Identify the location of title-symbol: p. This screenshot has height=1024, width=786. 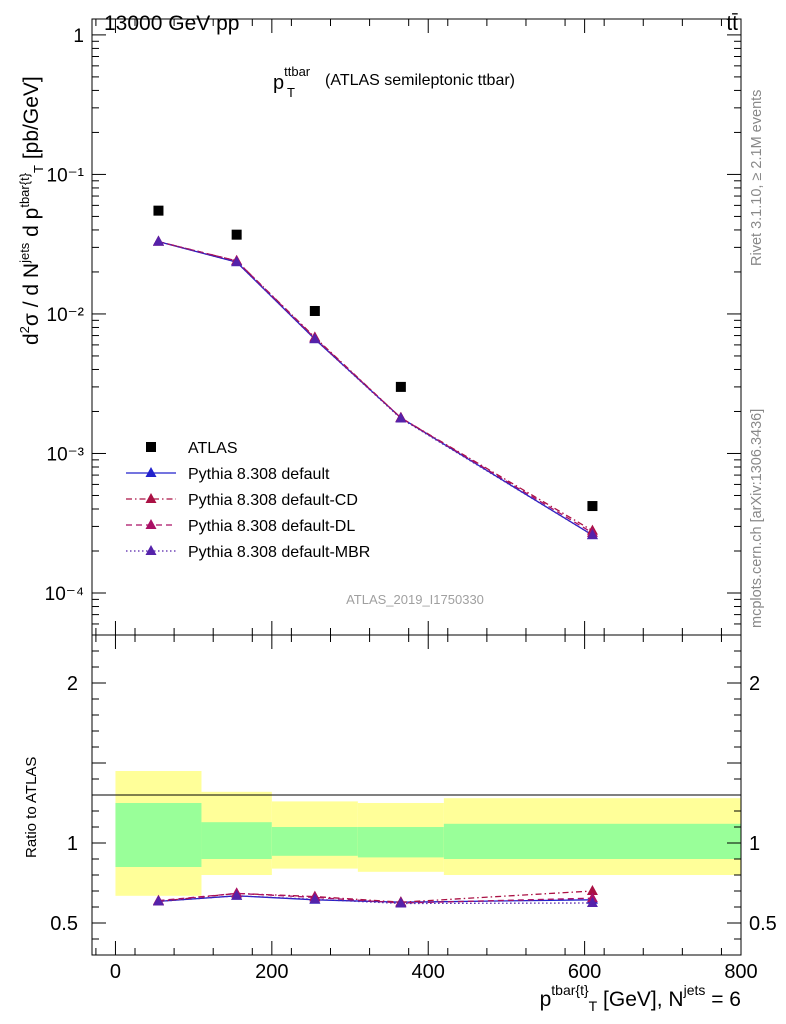
(278, 83).